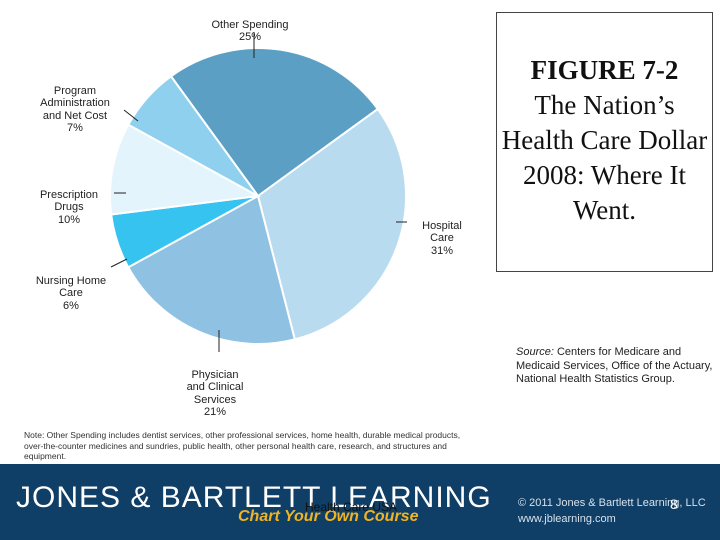 Image resolution: width=720 pixels, height=540 pixels. Describe the element at coordinates (612, 503) in the screenshot. I see `copyright-text: © 2011 Jones & Bartlett Learning, LLC` at that location.